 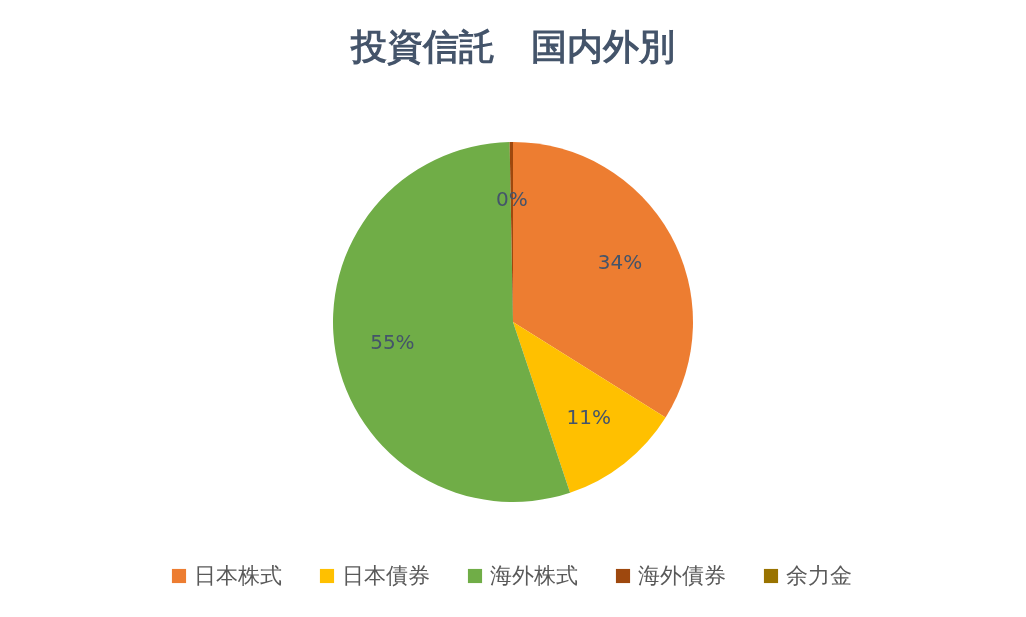 I want to click on legend-label: 日本株式, so click(x=238, y=575).